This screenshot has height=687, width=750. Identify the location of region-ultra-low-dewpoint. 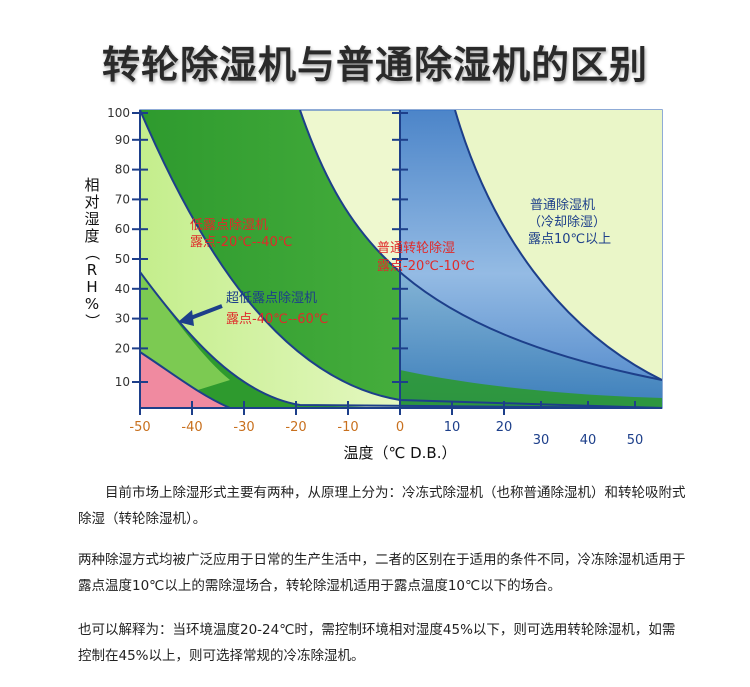
(185, 380).